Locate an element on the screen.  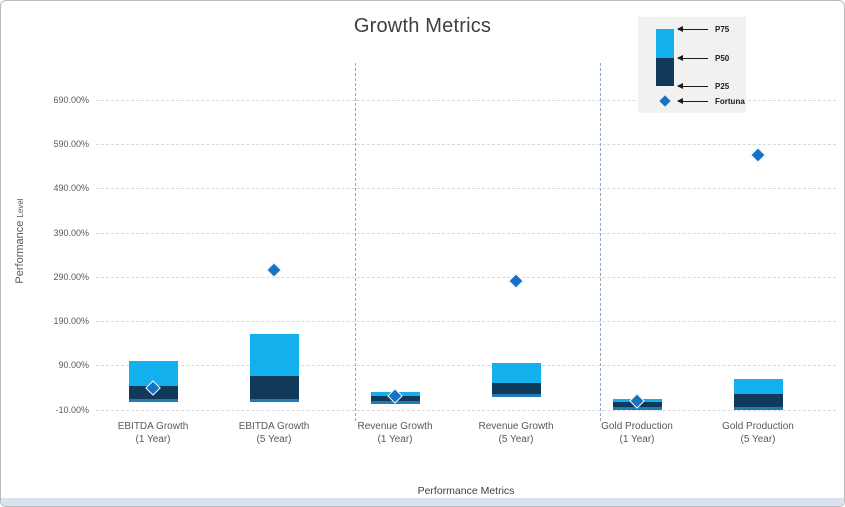
y-tick-label: 190.00% is located at coordinates (71, 321).